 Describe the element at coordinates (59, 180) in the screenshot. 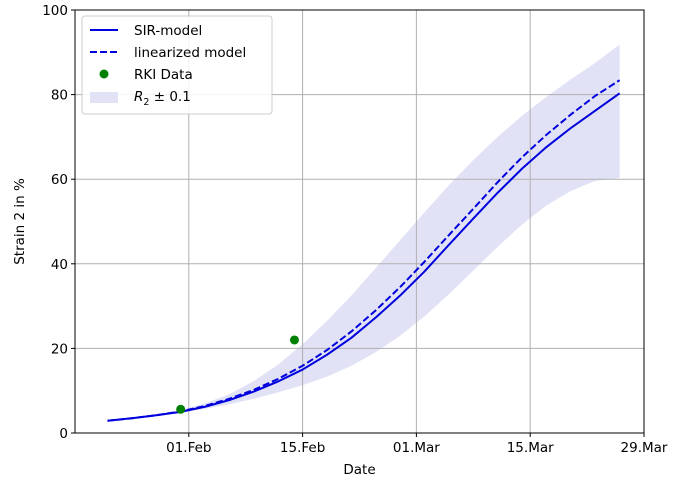

I see `y-tick-label: 60` at that location.